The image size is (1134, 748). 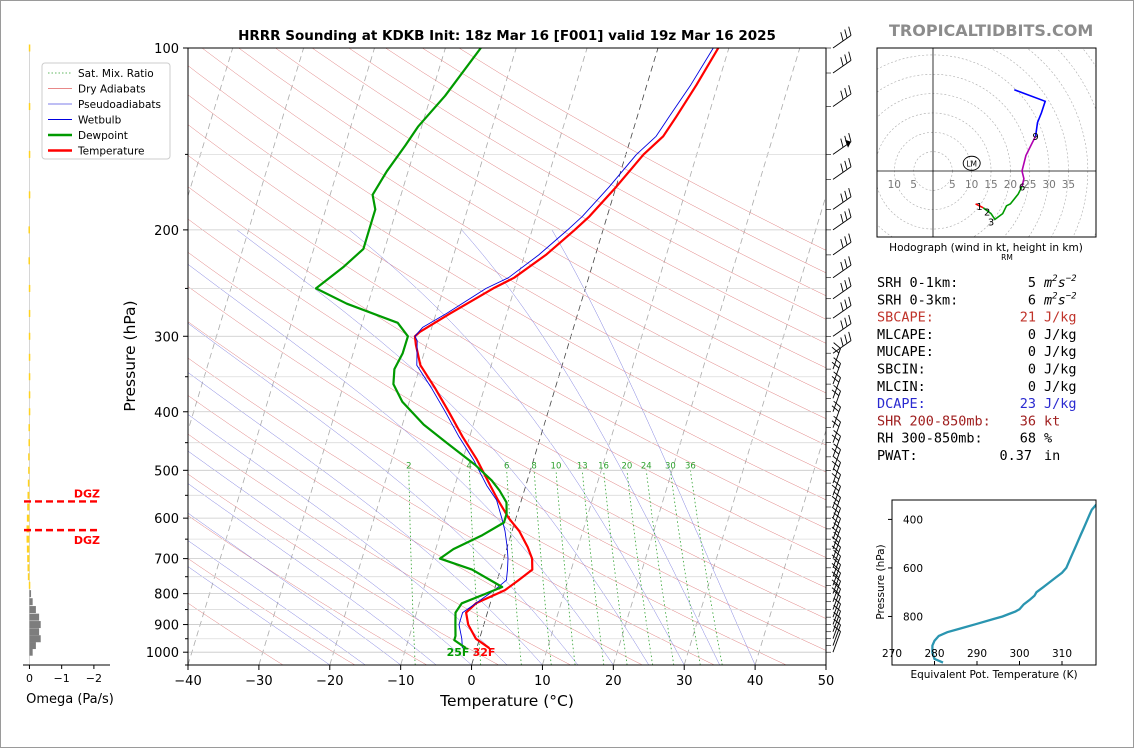 What do you see at coordinates (977, 404) in the screenshot?
I see `index-row: DCAPE: 23 J/kg` at bounding box center [977, 404].